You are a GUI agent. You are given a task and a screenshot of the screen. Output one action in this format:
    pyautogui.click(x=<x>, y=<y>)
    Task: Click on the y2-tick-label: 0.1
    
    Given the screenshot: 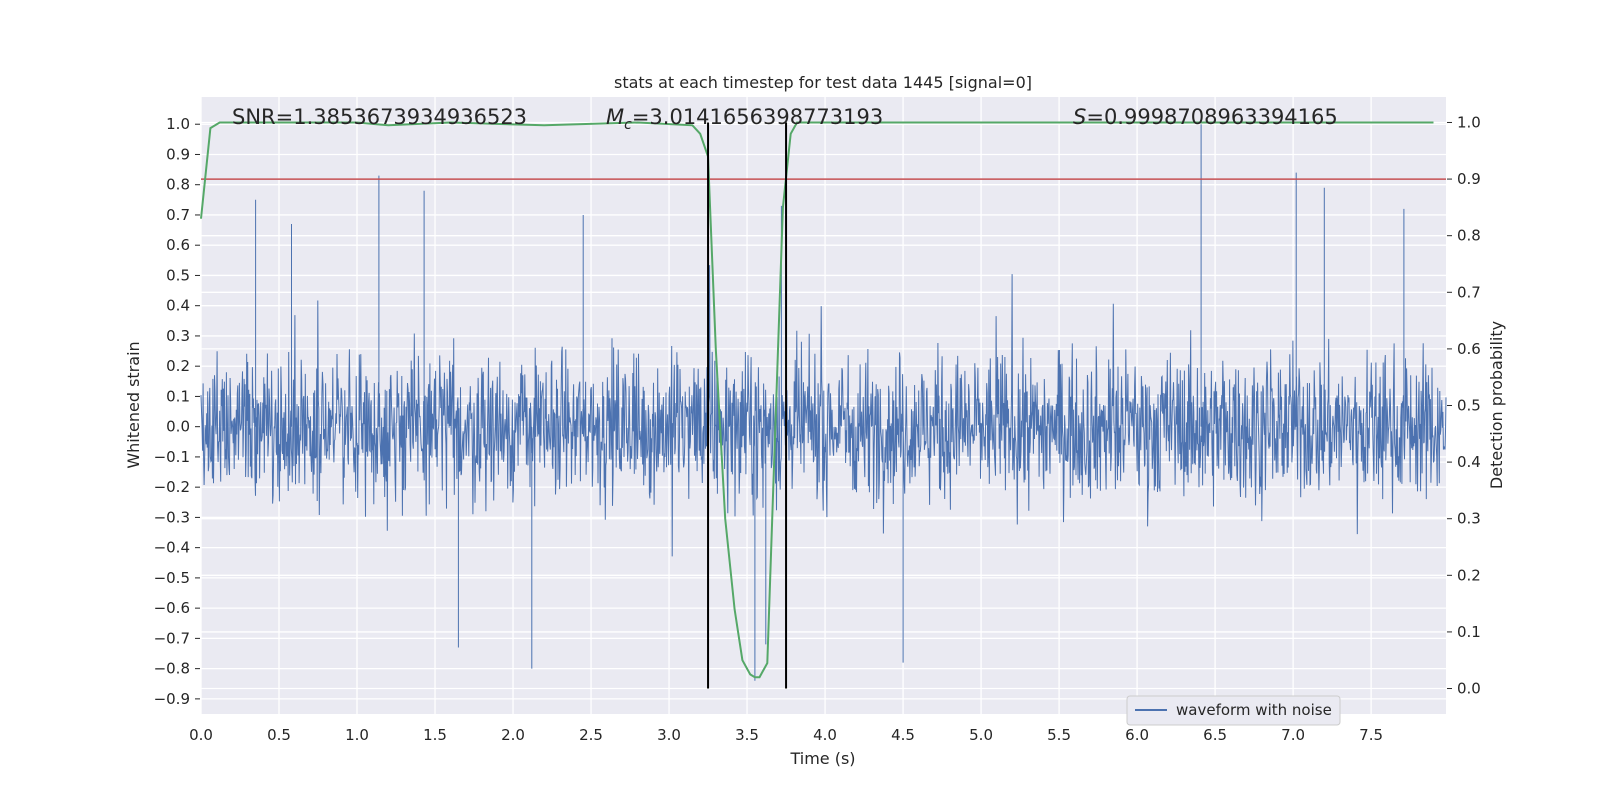 What is the action you would take?
    pyautogui.click(x=1469, y=632)
    